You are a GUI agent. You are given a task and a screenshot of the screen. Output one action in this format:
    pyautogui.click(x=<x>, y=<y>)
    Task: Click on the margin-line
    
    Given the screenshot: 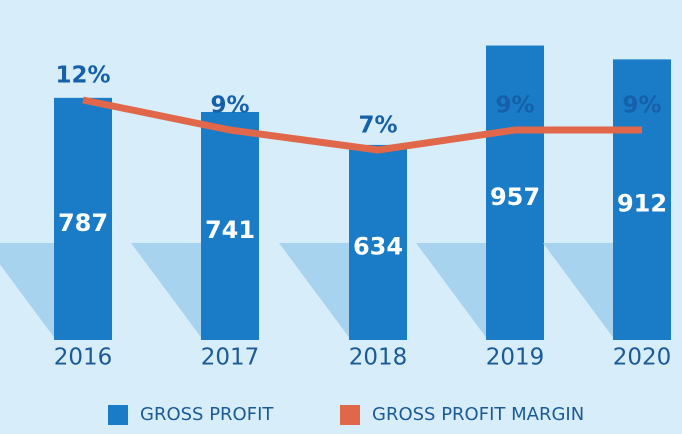 What is the action you would take?
    pyautogui.click(x=362, y=125)
    